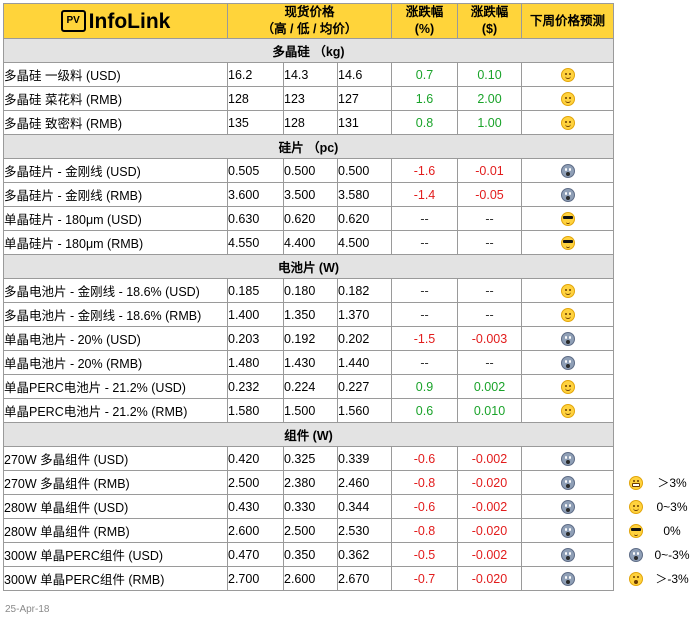  Describe the element at coordinates (489, 386) in the screenshot. I see `change-abs: 0.002` at that location.